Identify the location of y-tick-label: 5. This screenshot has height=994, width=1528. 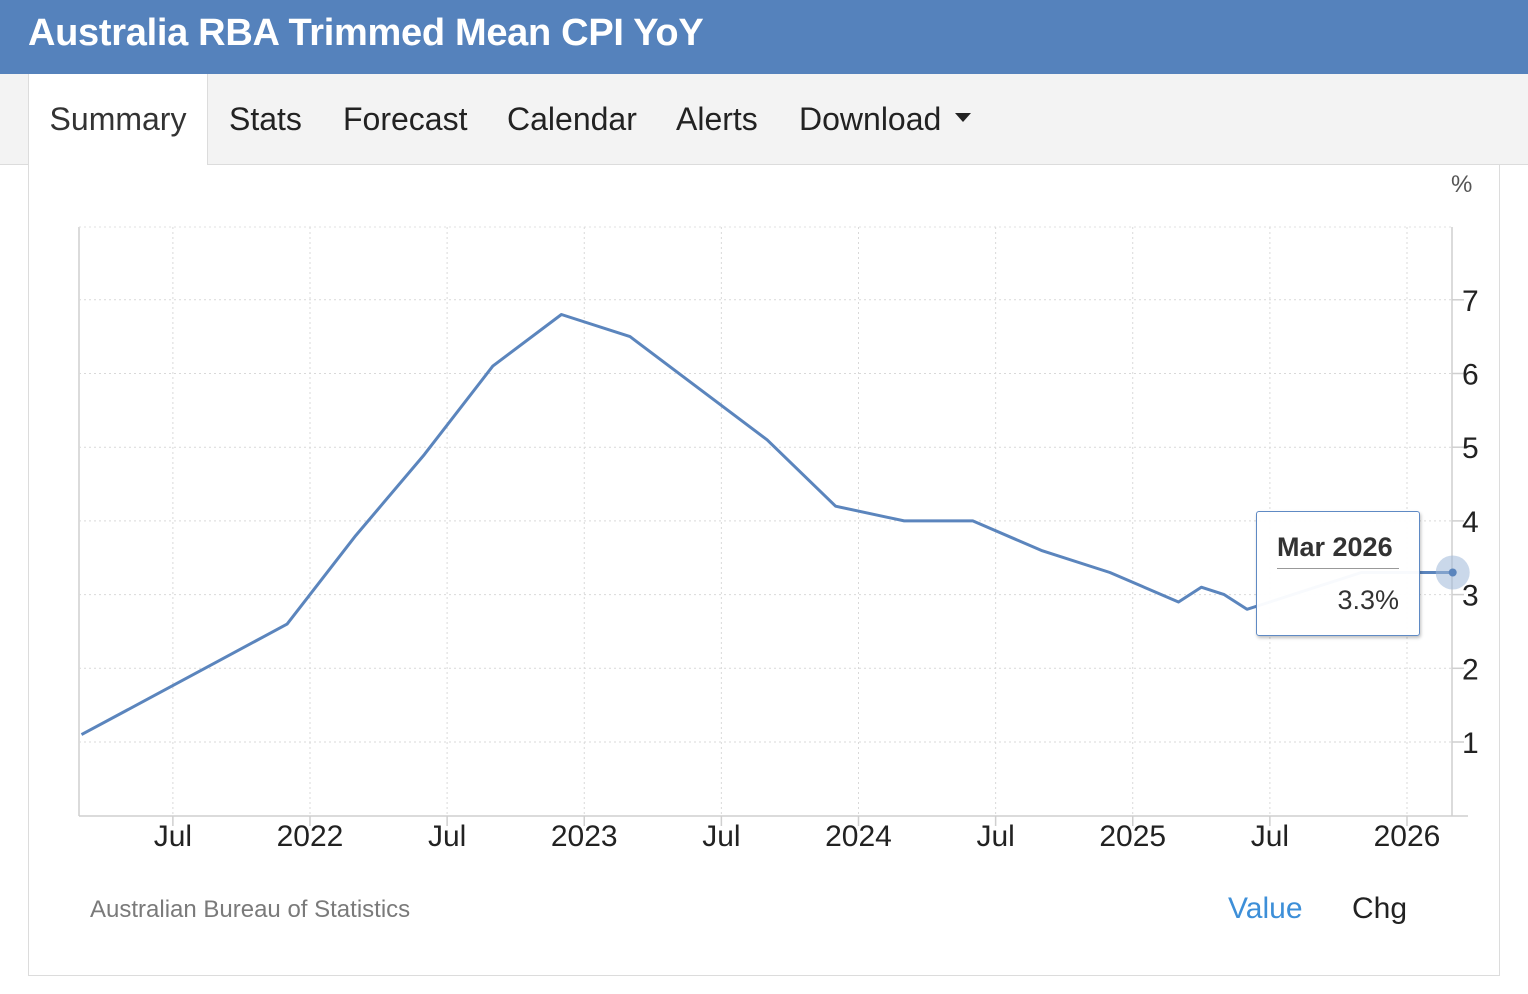
(1470, 448).